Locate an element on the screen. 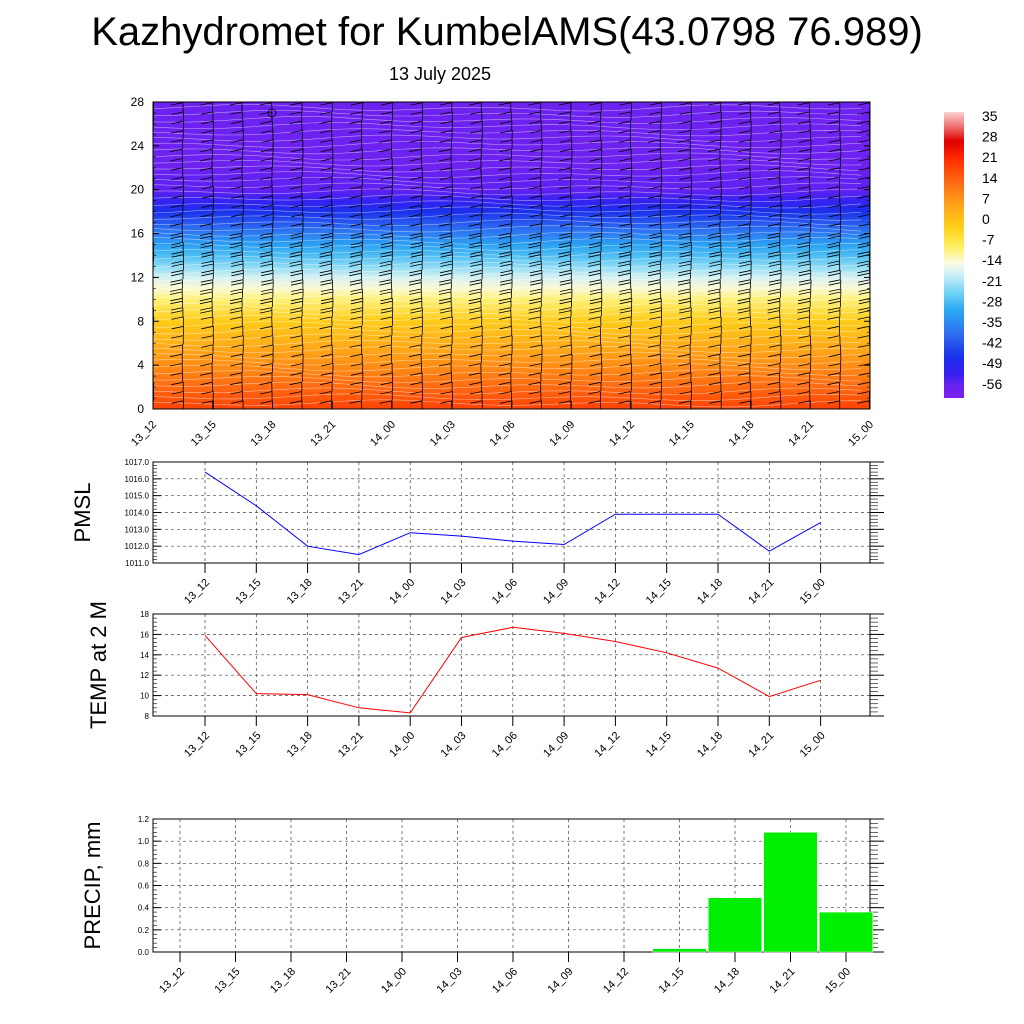 The width and height of the screenshot is (1024, 1024). x-tick-label: 14_21 is located at coordinates (761, 592).